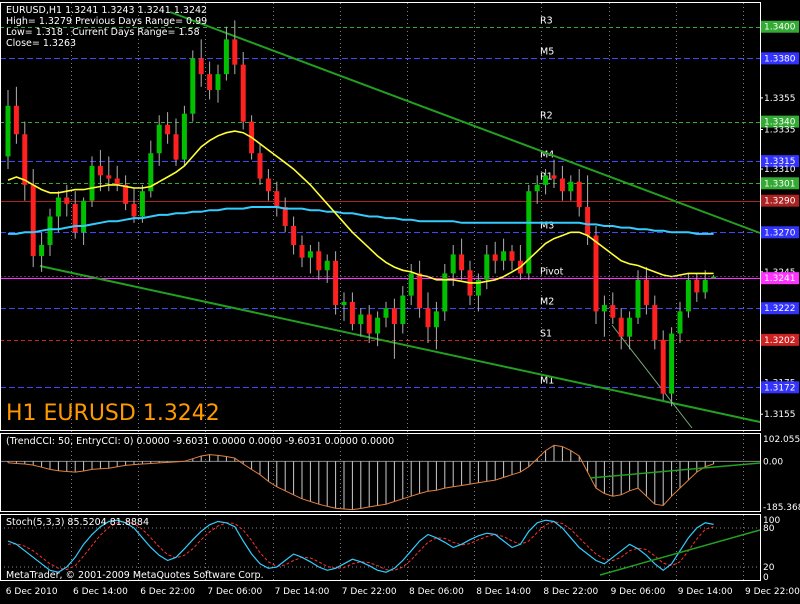 Image resolution: width=800 pixels, height=604 pixels. I want to click on cci-panel-frame, so click(380, 472).